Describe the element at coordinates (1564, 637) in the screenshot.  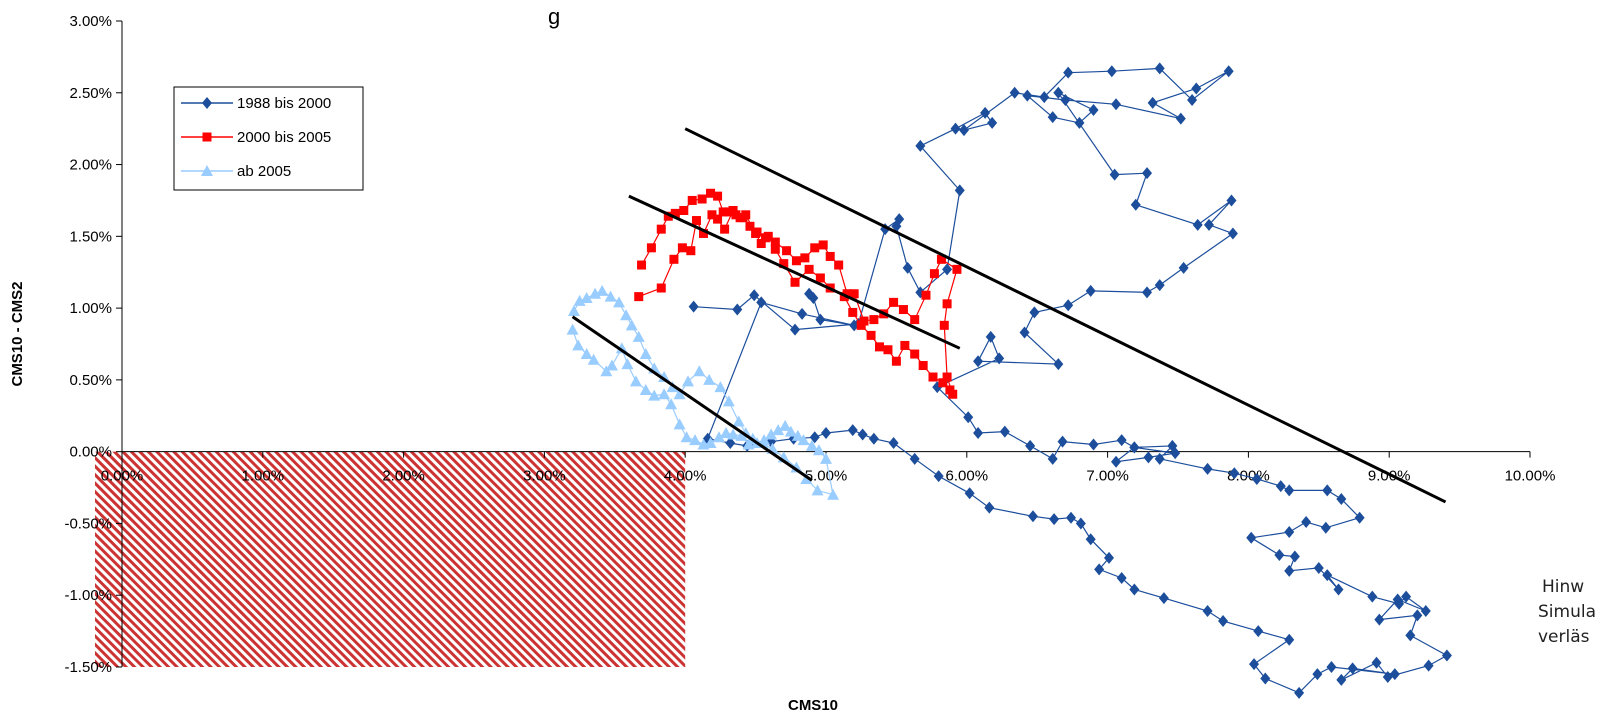
I see `side-note-line-3: verläs` at that location.